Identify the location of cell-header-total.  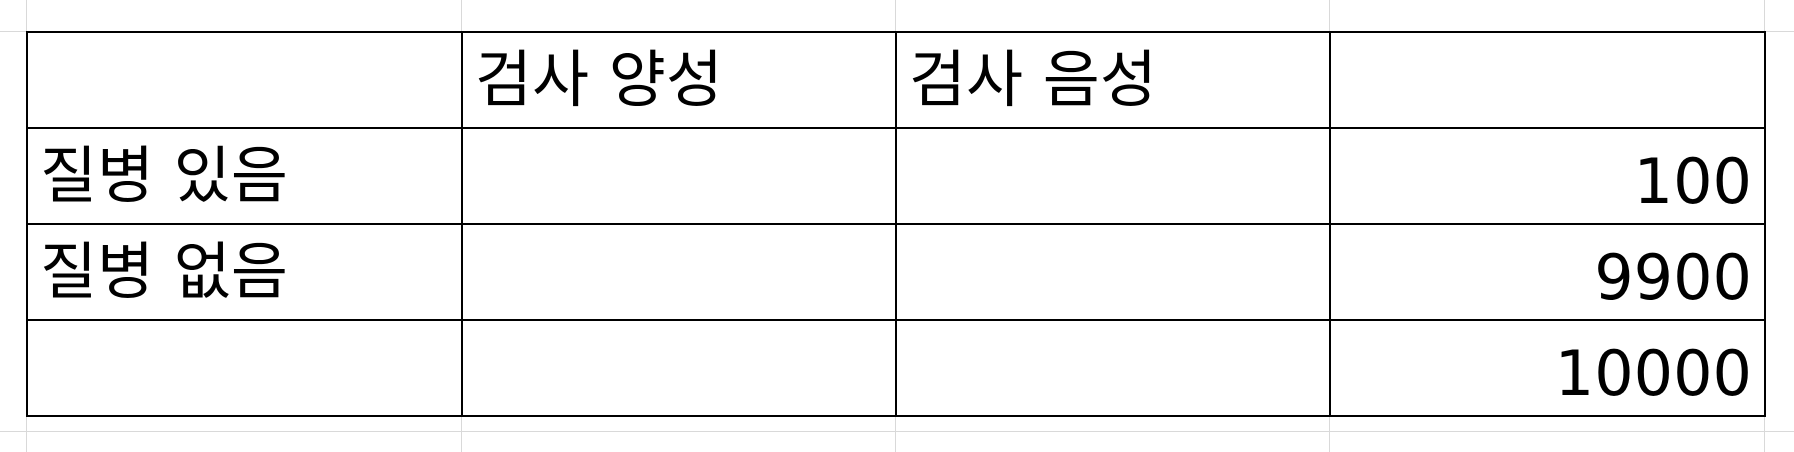
(1547, 80).